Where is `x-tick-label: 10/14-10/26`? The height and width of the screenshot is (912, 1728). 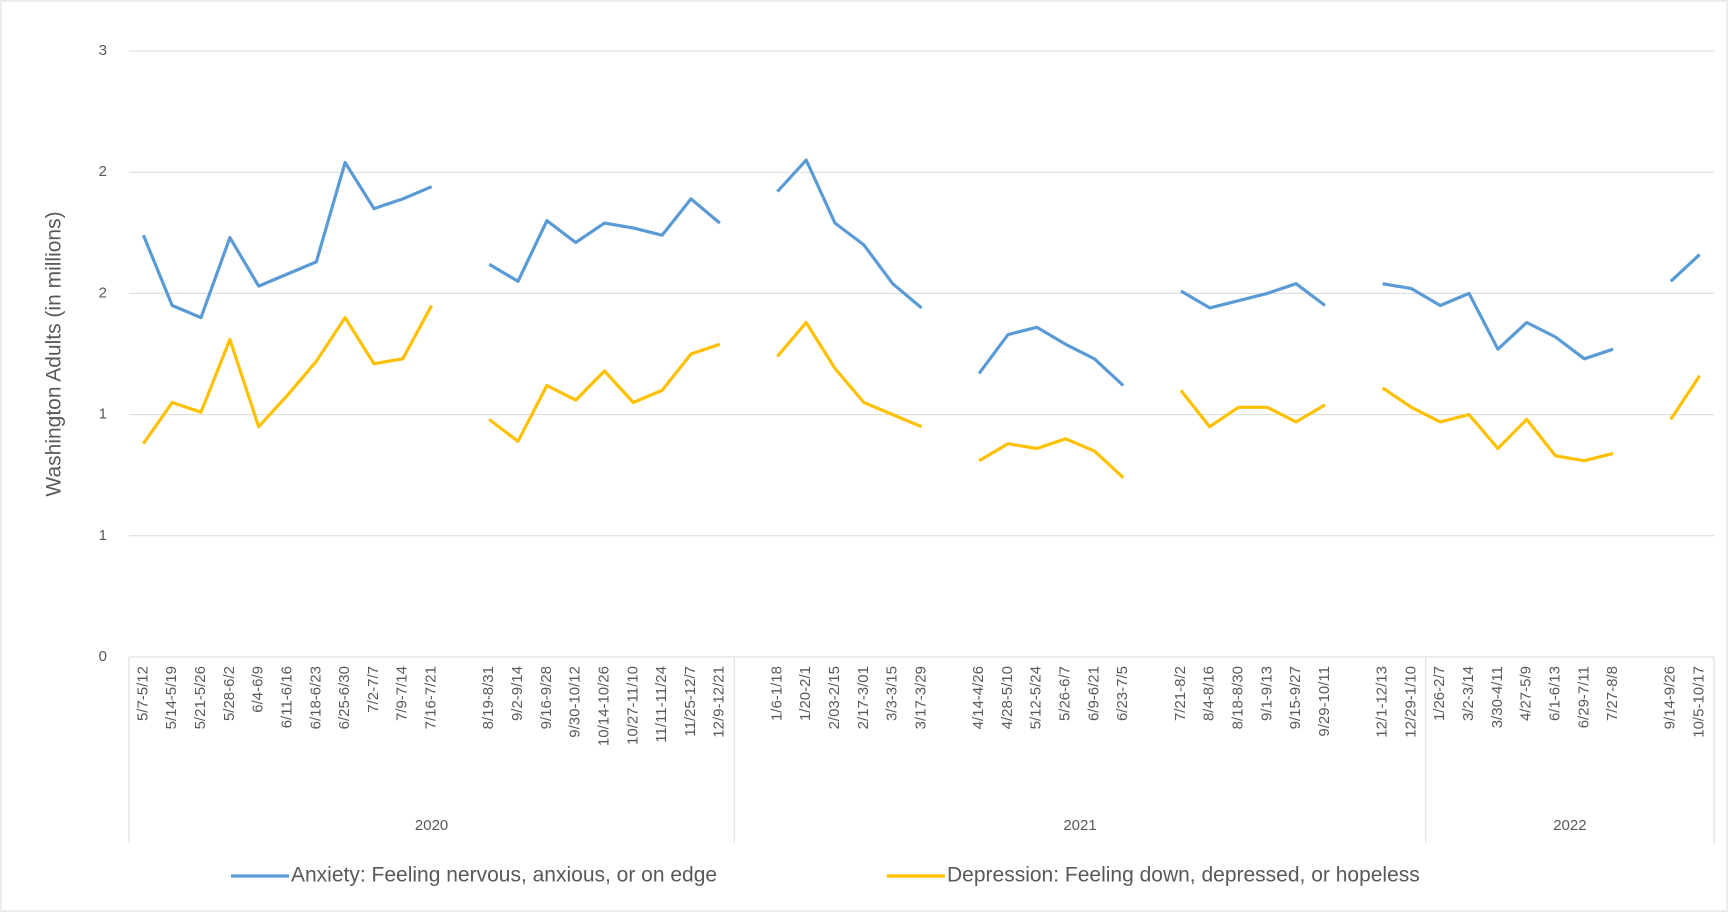 x-tick-label: 10/14-10/26 is located at coordinates (603, 706).